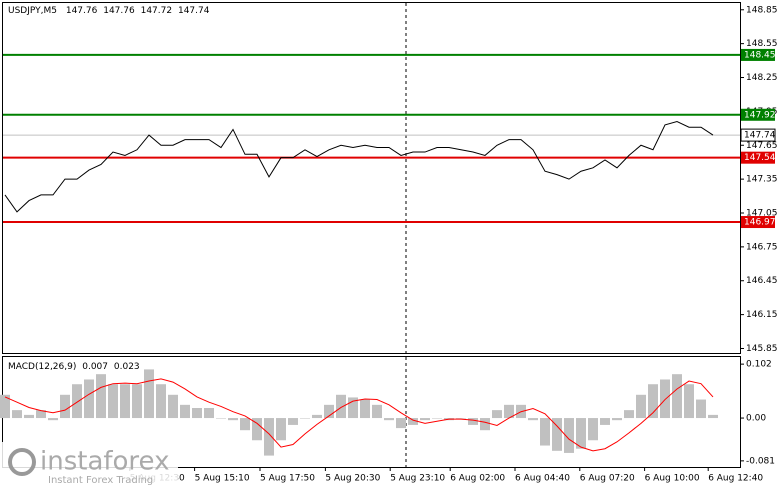 The height and width of the screenshot is (489, 781). Describe the element at coordinates (417, 479) in the screenshot. I see `x-tick-label: 5 Aug 23:10` at that location.